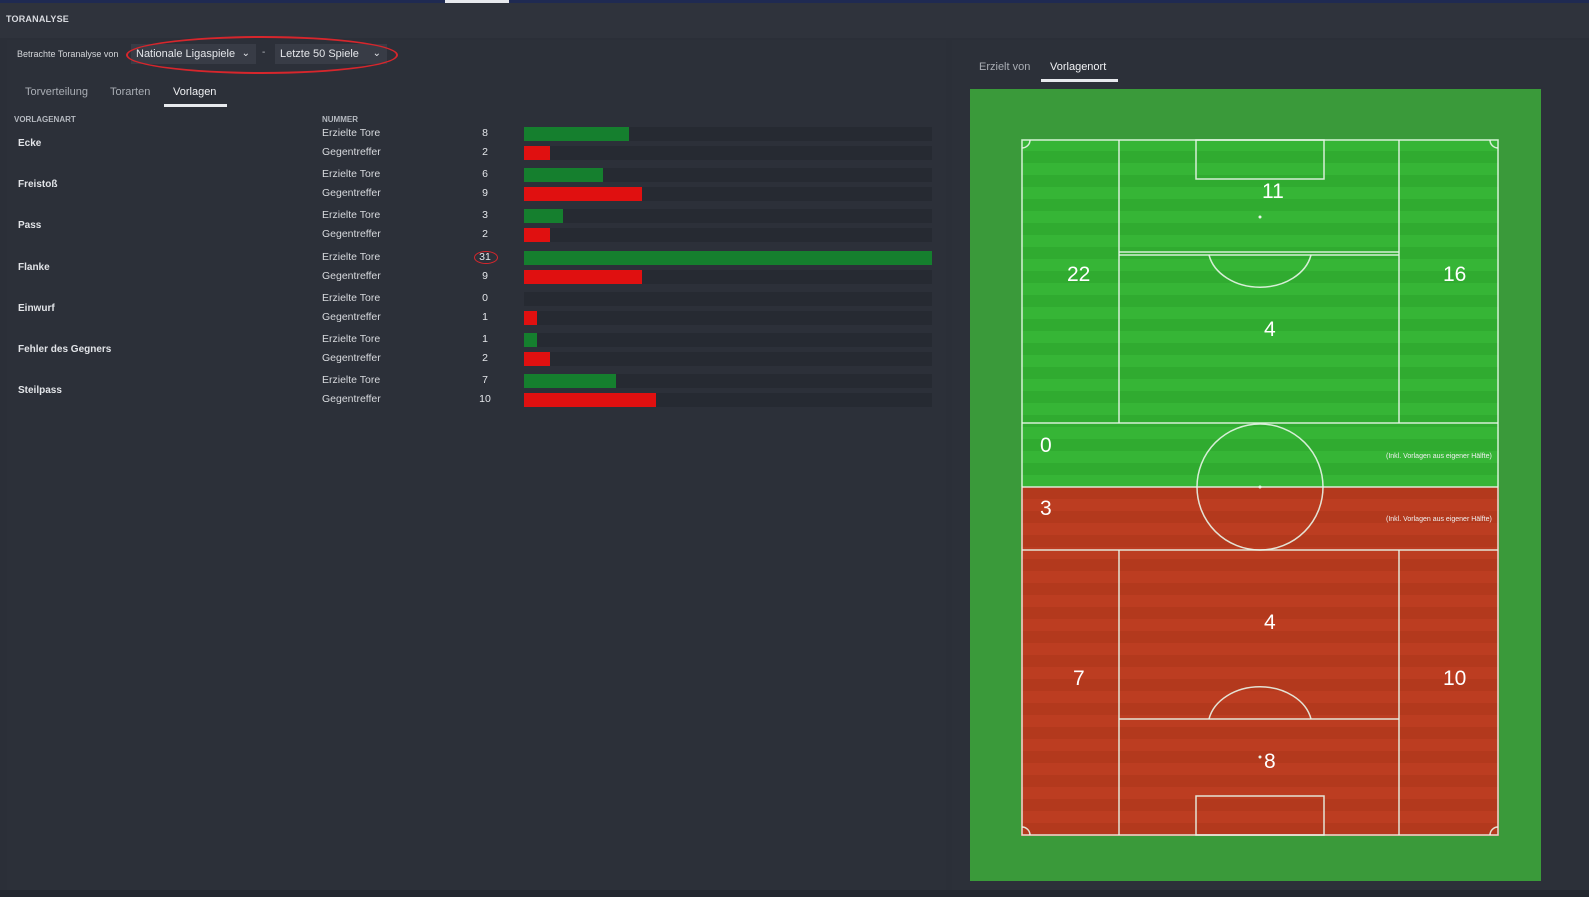 This screenshot has height=897, width=1589. Describe the element at coordinates (30, 225) in the screenshot. I see `category-label: Pass` at that location.